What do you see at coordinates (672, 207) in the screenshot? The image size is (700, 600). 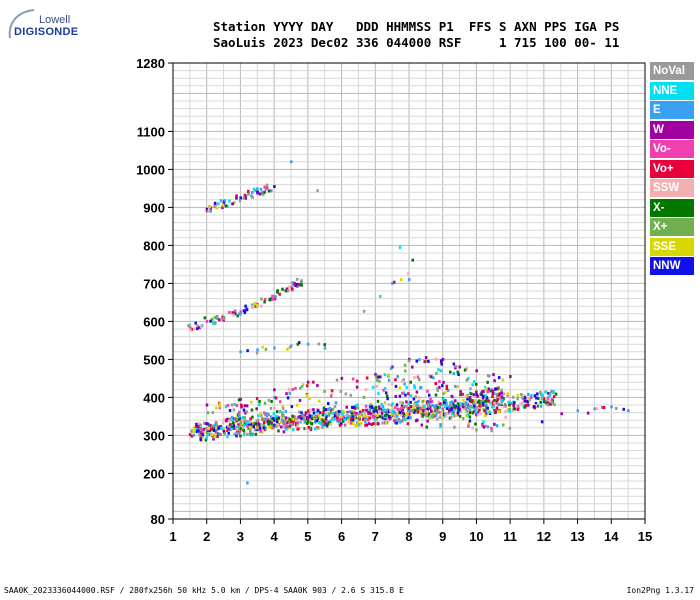 I see `legend-item-x-: X-` at bounding box center [672, 207].